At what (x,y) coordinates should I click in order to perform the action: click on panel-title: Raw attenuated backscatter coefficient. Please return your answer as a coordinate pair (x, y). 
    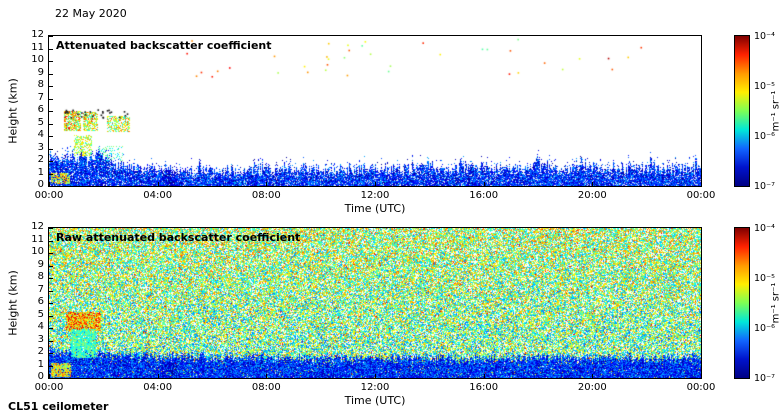
    Looking at the image, I should click on (178, 237).